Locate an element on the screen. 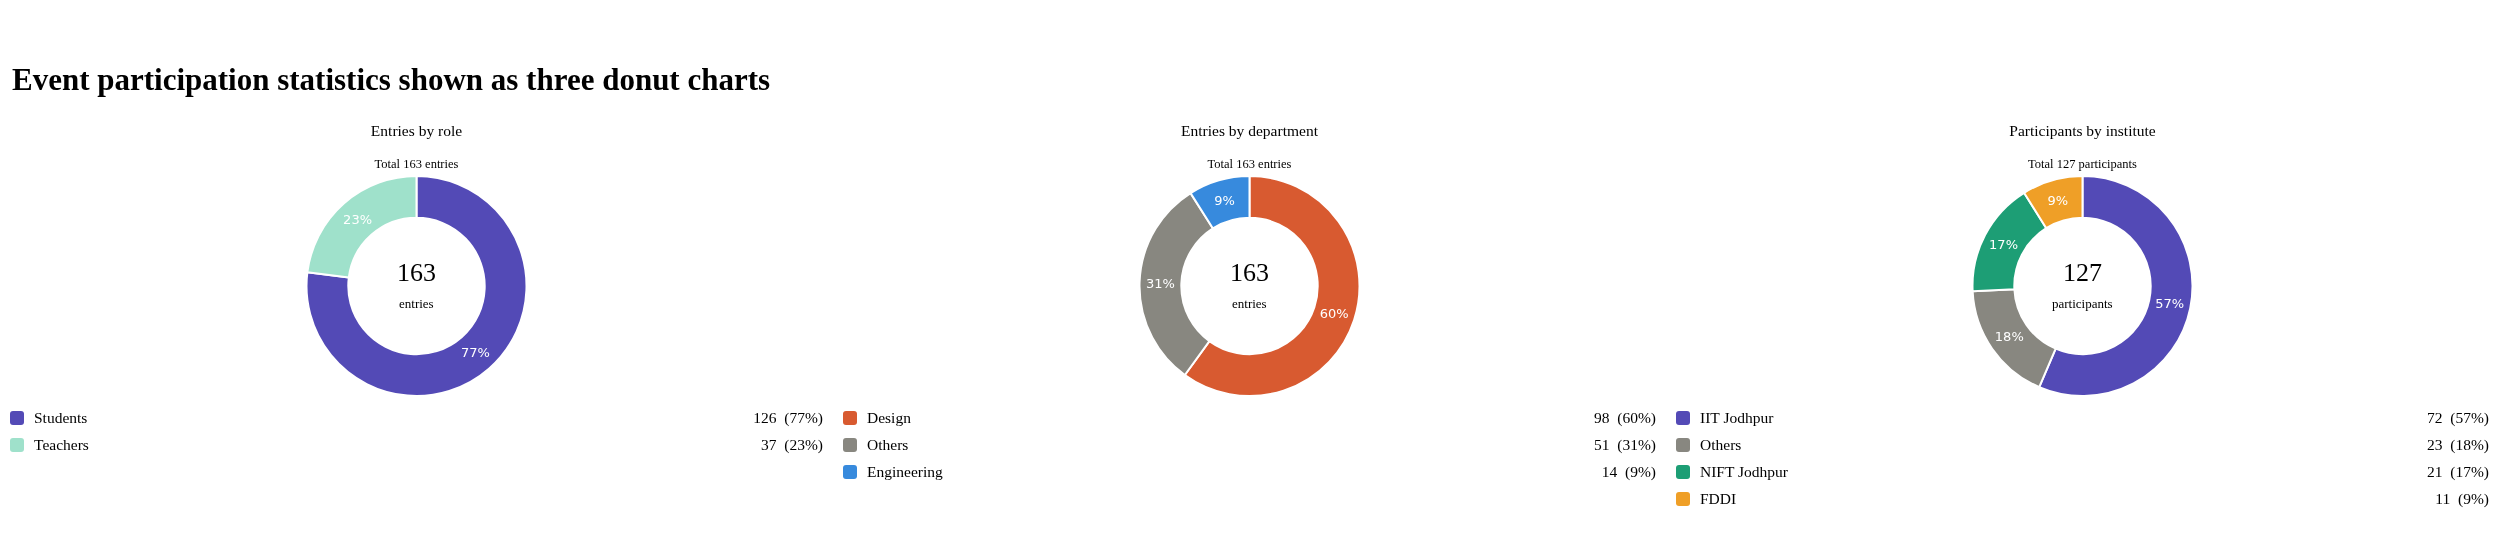 The image size is (2500, 555). text: 11 (9%) is located at coordinates (2462, 499).